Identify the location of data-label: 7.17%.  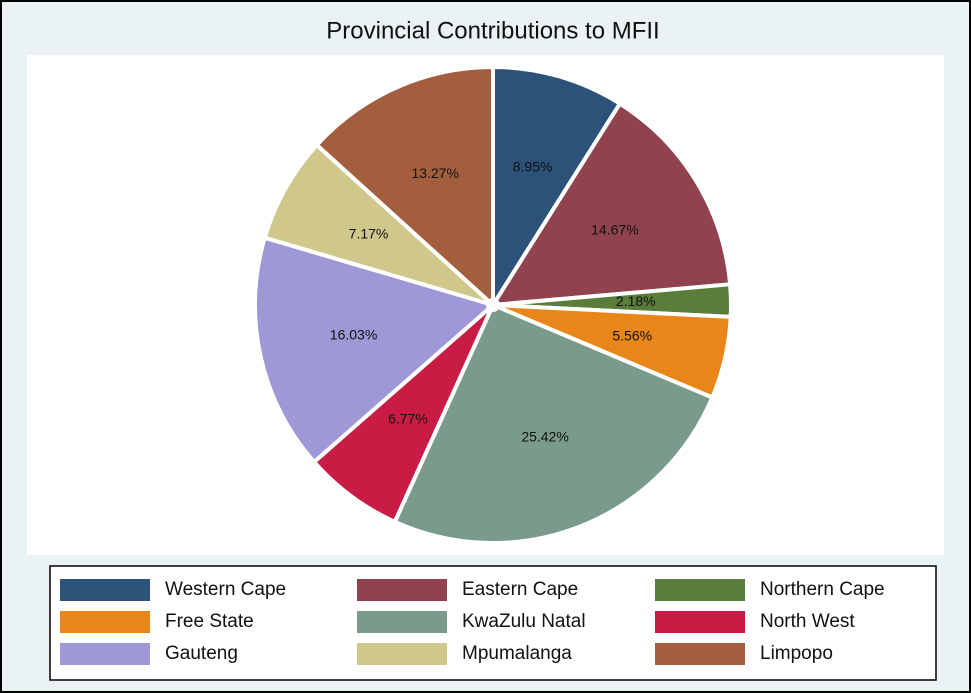
(369, 234).